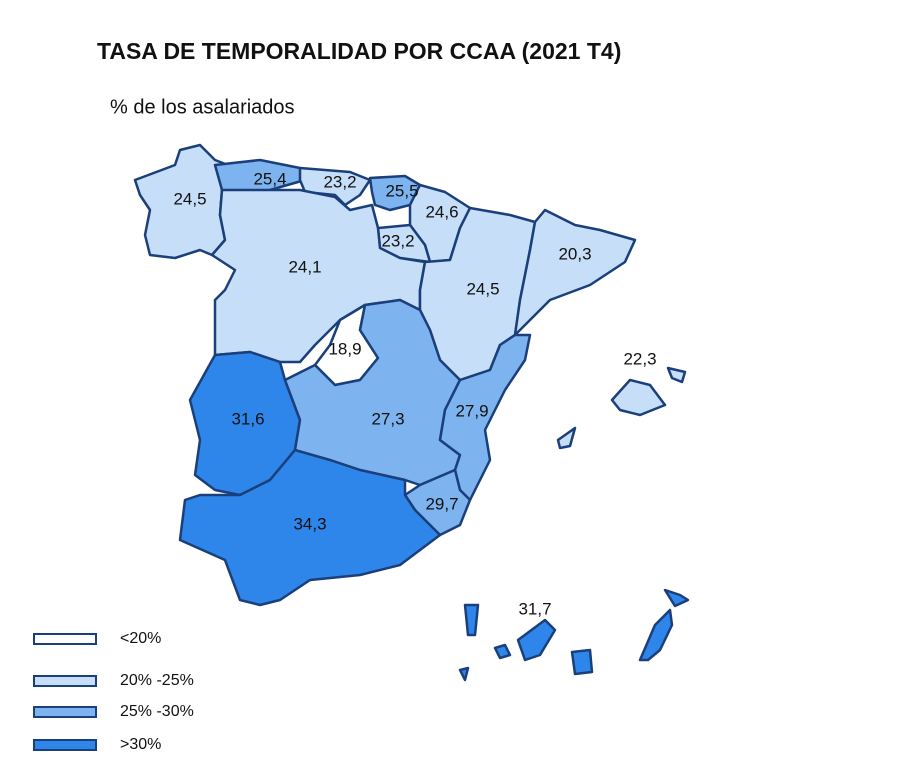 This screenshot has height=757, width=922. What do you see at coordinates (387, 418) in the screenshot?
I see `value-label: 27,3` at bounding box center [387, 418].